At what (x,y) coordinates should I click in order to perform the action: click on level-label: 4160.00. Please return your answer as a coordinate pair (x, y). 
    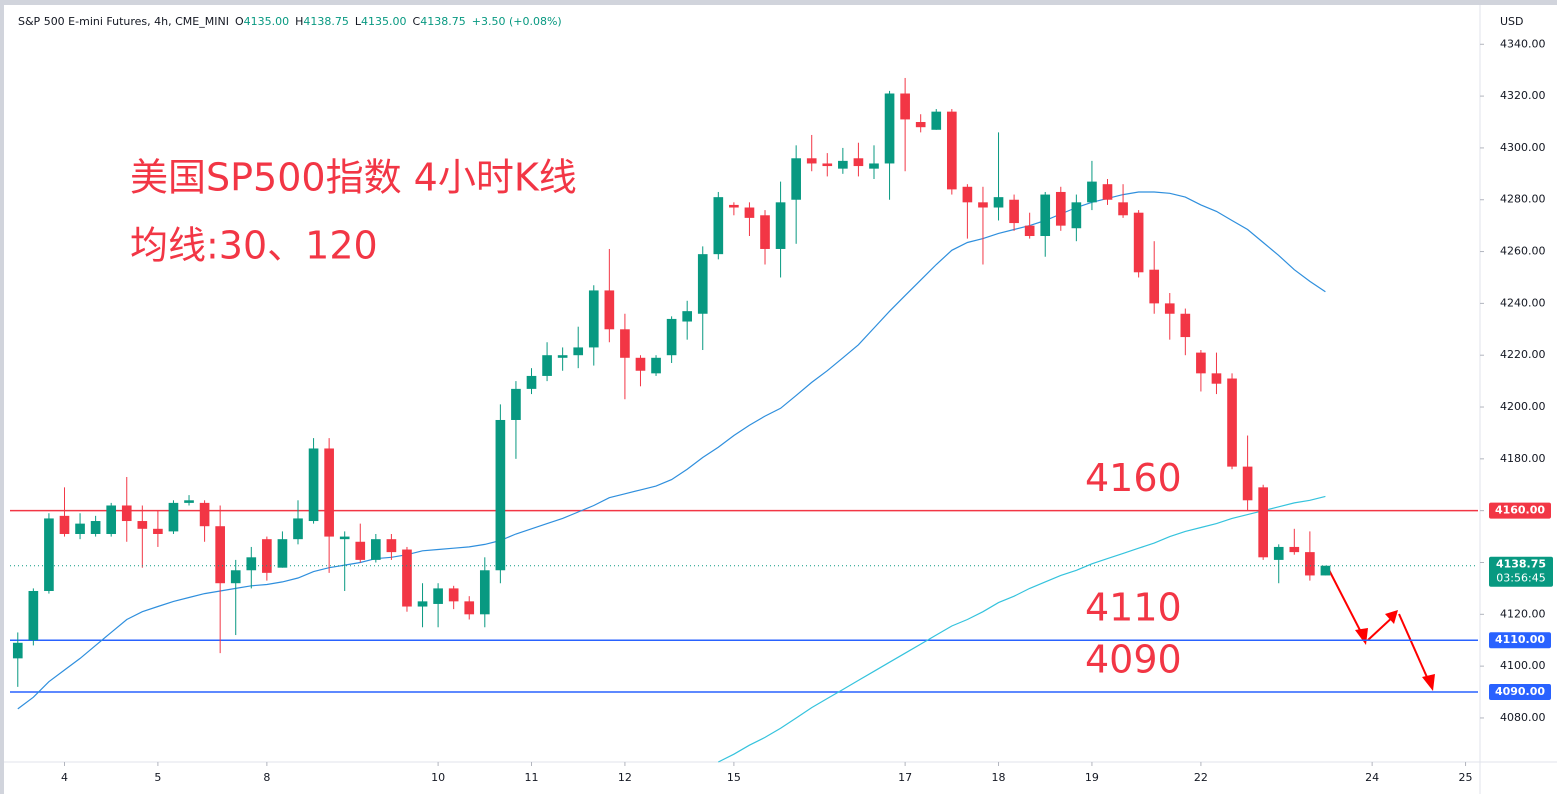
    Looking at the image, I should click on (1520, 510).